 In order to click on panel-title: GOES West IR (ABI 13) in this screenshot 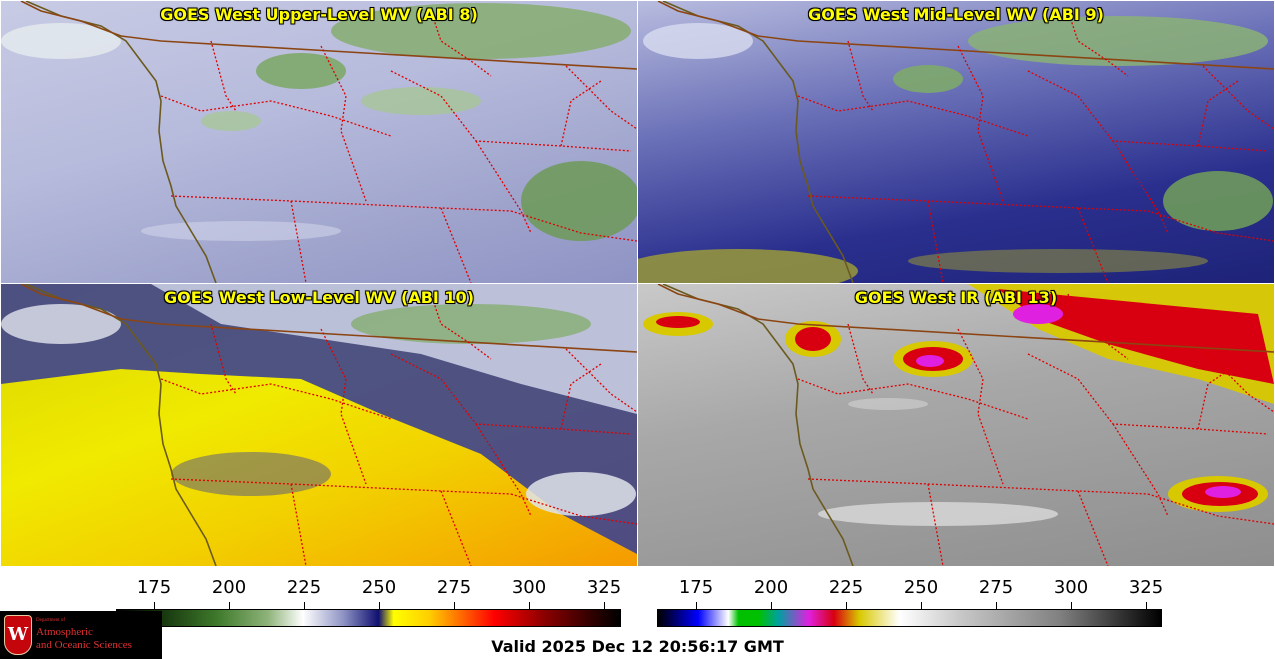, I will do `click(956, 297)`.